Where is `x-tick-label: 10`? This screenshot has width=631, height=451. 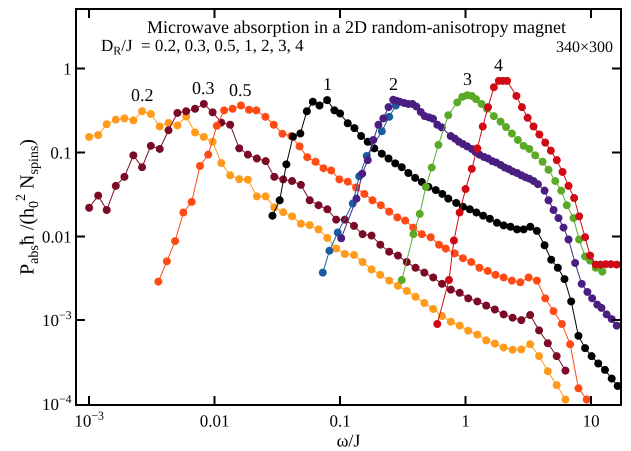 x-tick-label: 10 is located at coordinates (591, 420).